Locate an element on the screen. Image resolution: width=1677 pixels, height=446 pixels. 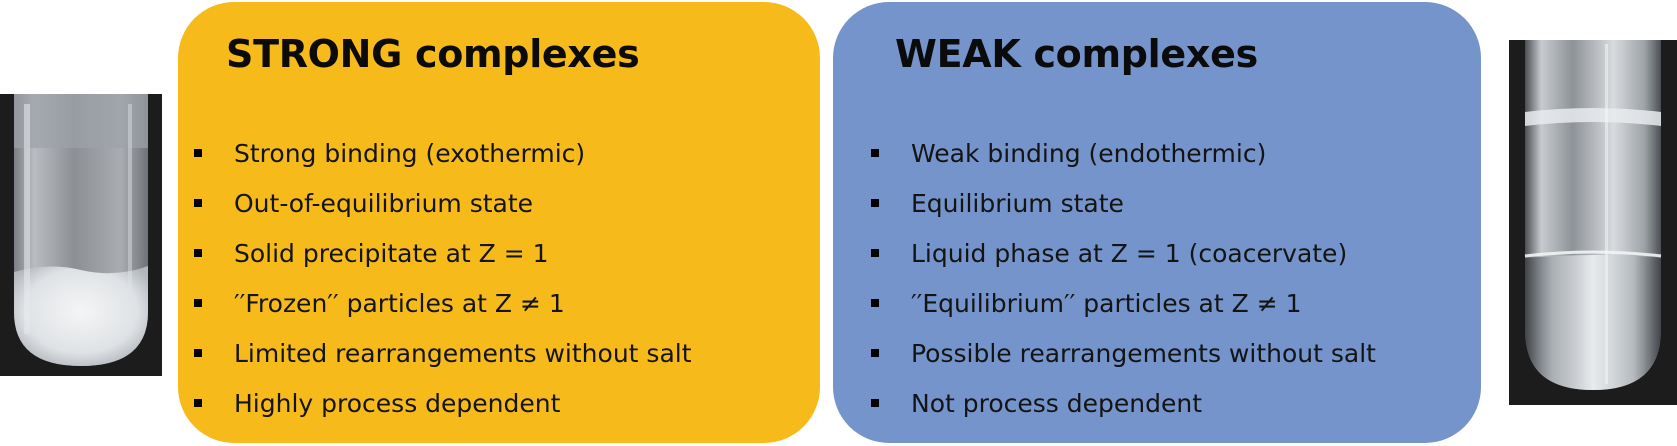
list-item: Equilibrium state is located at coordinates (1123, 203).